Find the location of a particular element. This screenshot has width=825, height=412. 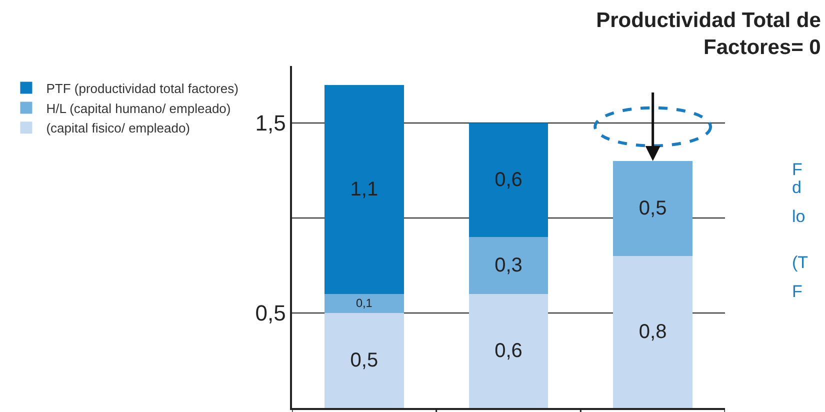

data-label: 1,1 is located at coordinates (364, 189).